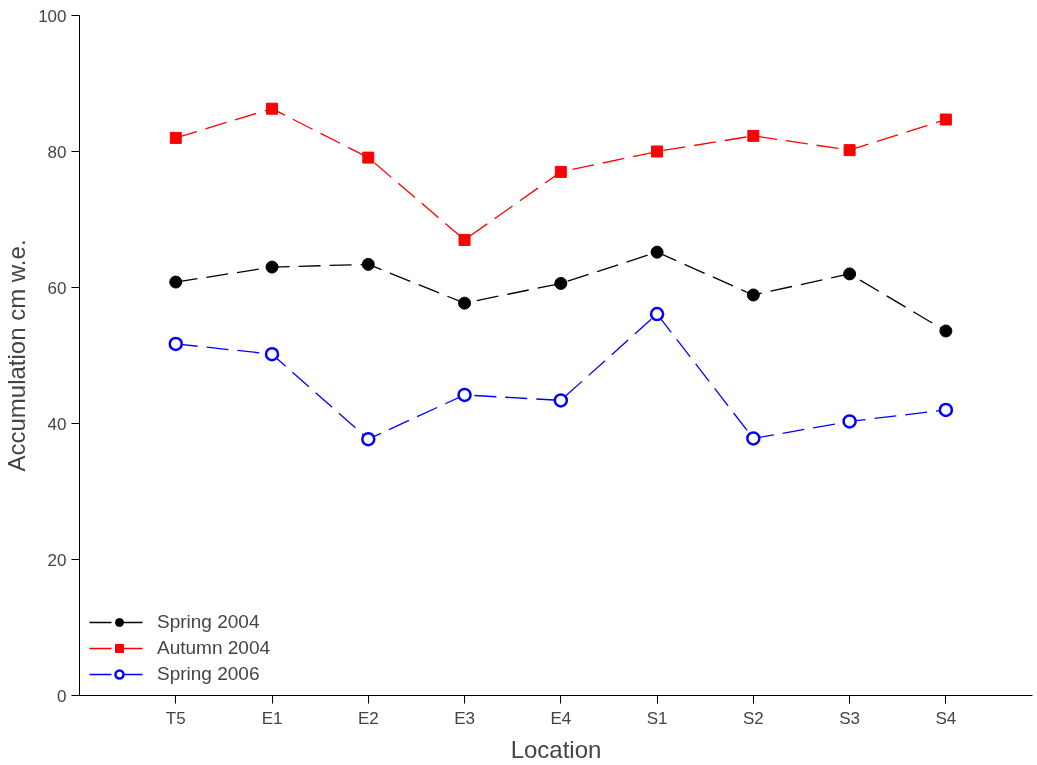 The height and width of the screenshot is (765, 1037). Describe the element at coordinates (208, 622) in the screenshot. I see `legend-label: Spring 2004` at that location.